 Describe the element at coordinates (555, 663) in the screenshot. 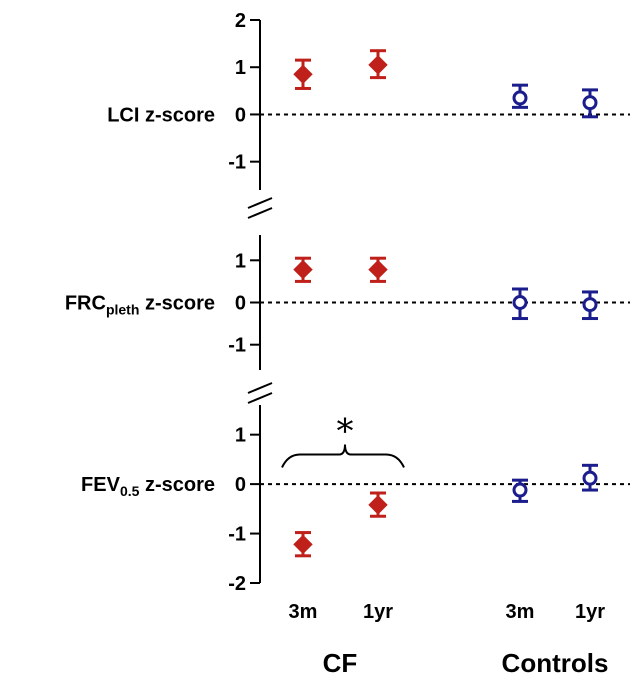

I see `x-group-label: Controls` at that location.